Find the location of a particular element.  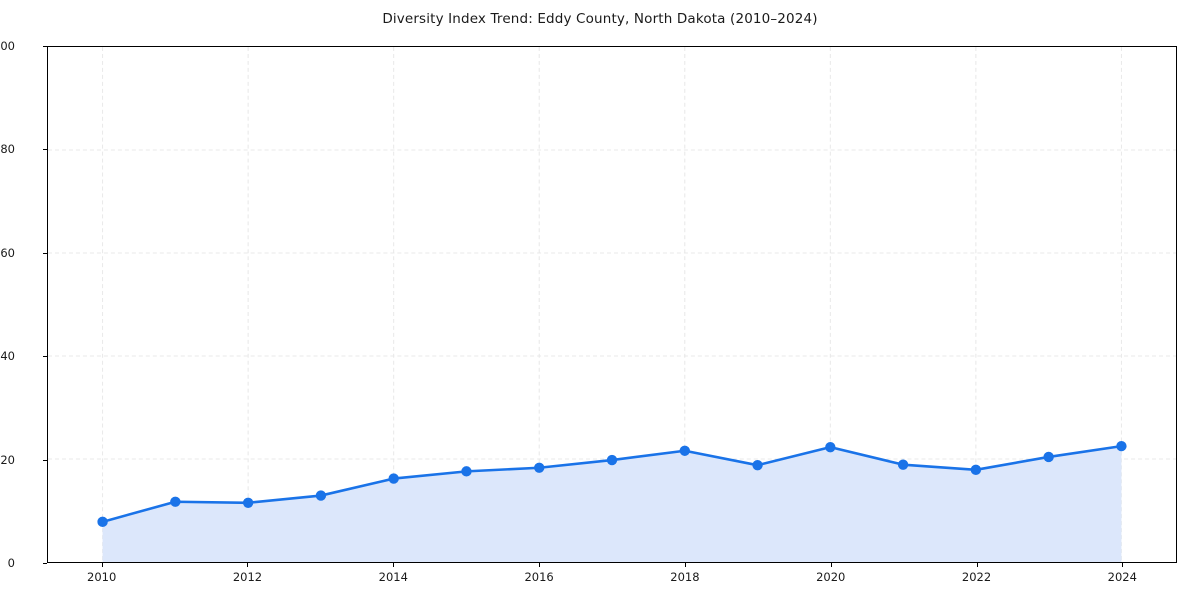

x-axis-tick-label: 2010 is located at coordinates (102, 577).